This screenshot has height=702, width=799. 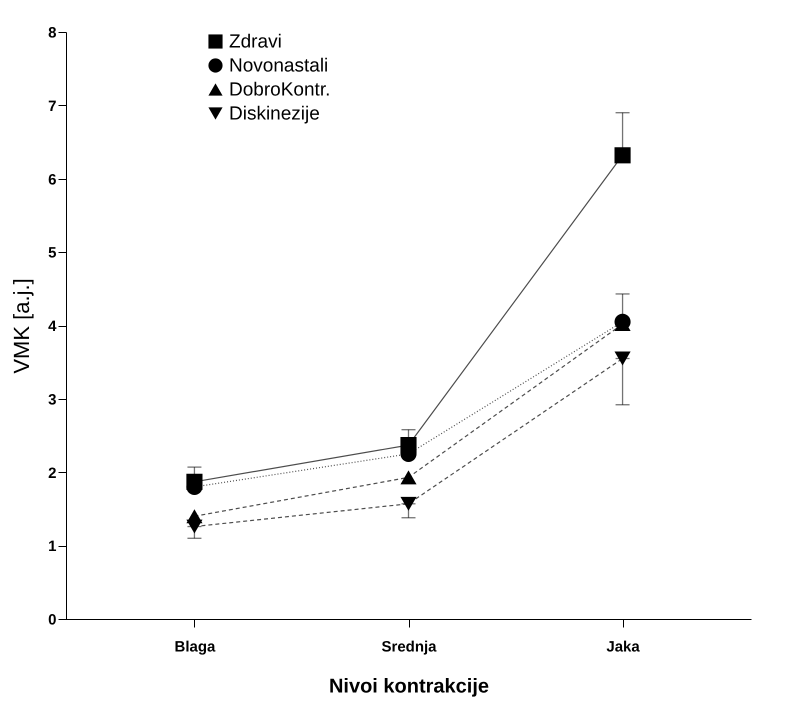 I want to click on y-tick-label: 1, so click(x=52, y=547).